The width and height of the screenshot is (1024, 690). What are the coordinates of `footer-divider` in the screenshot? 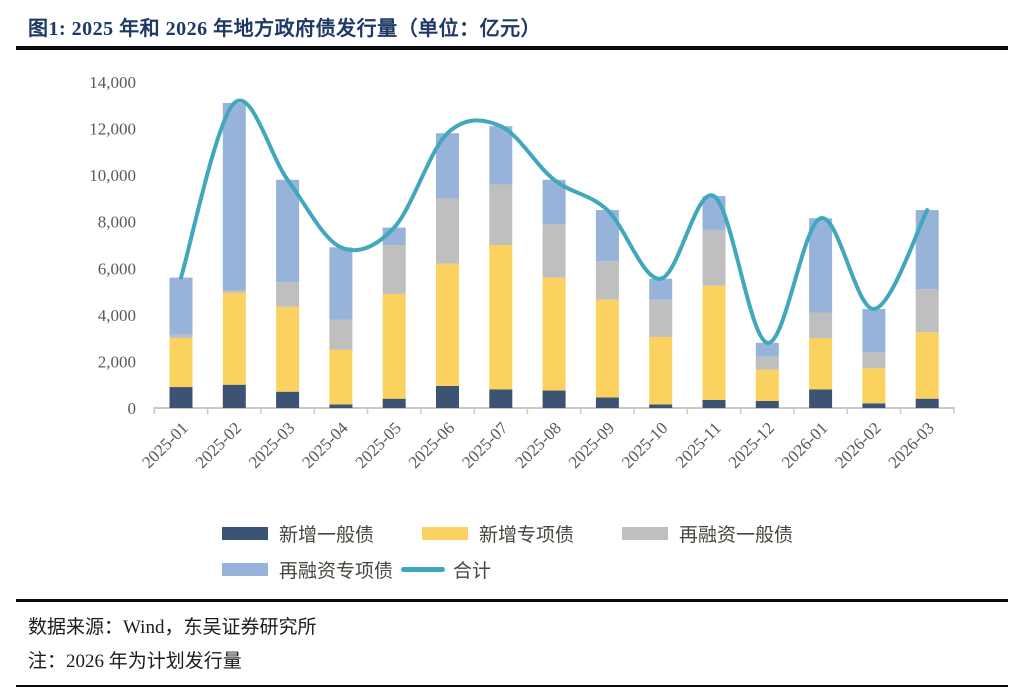 It's located at (512, 600).